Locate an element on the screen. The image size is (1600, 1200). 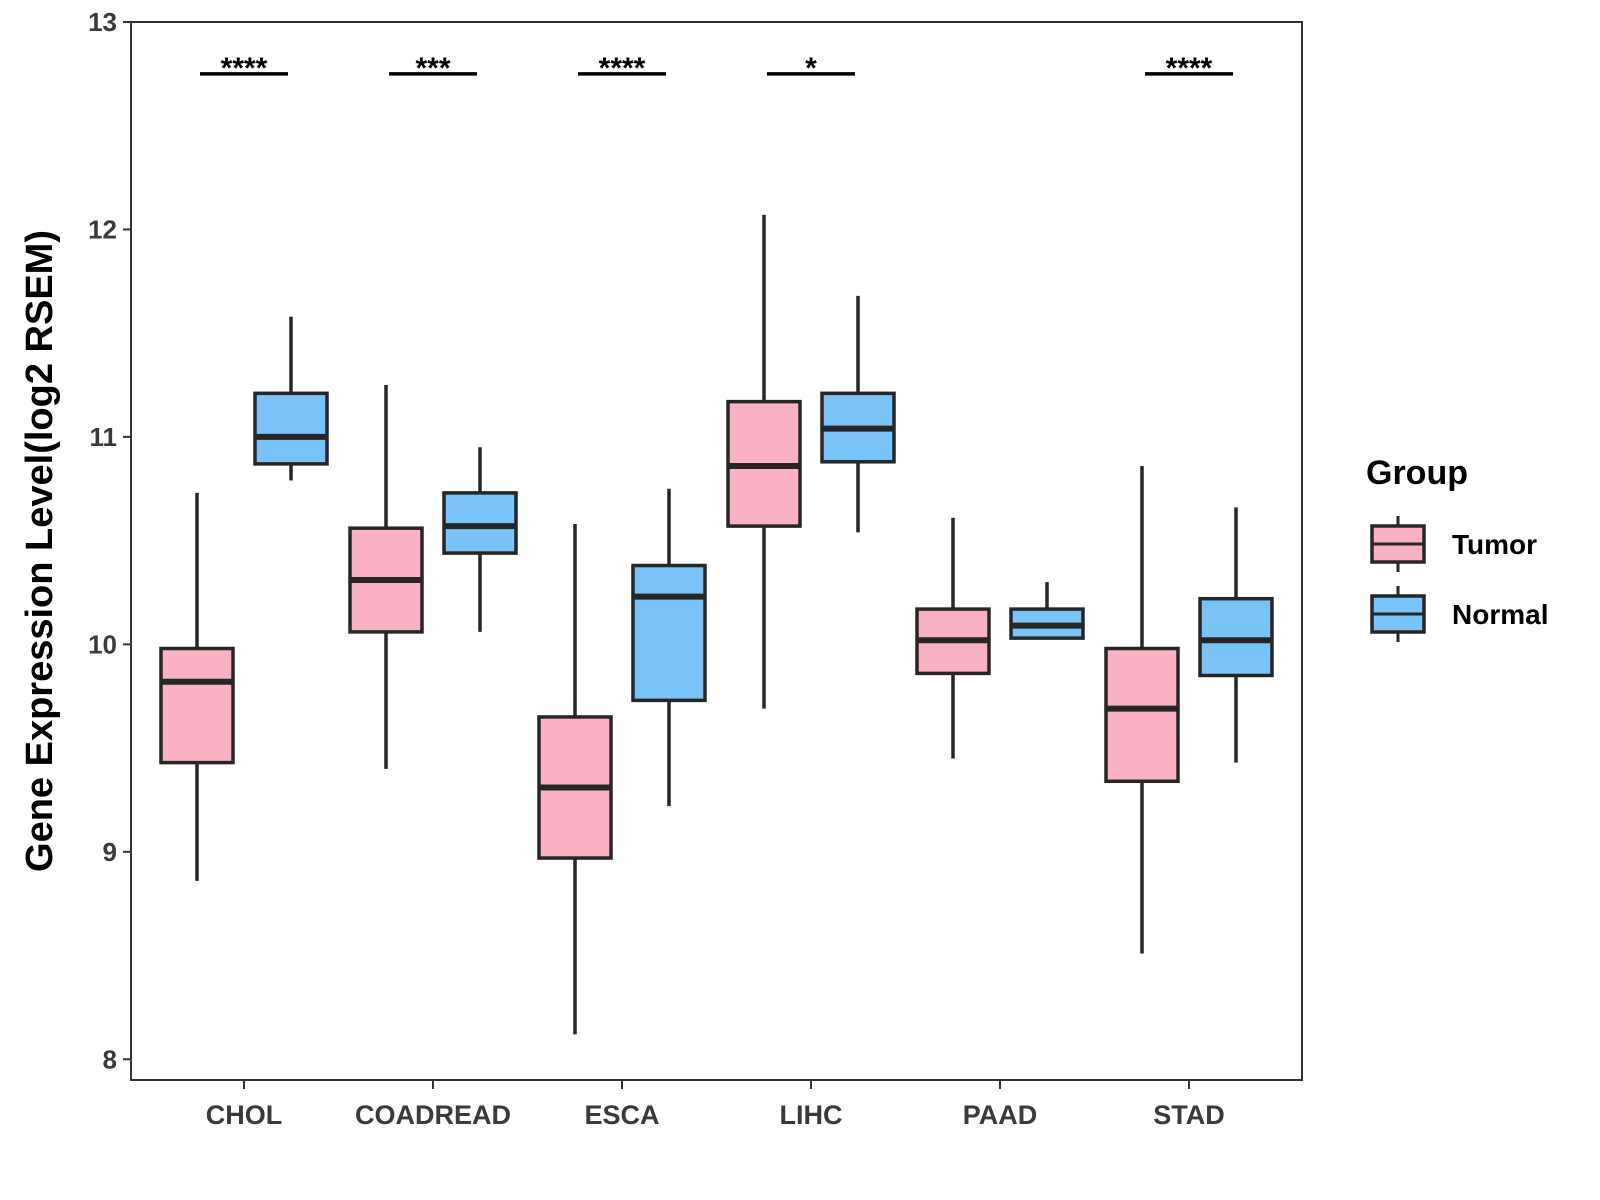
legend-title: Group is located at coordinates (1417, 473).